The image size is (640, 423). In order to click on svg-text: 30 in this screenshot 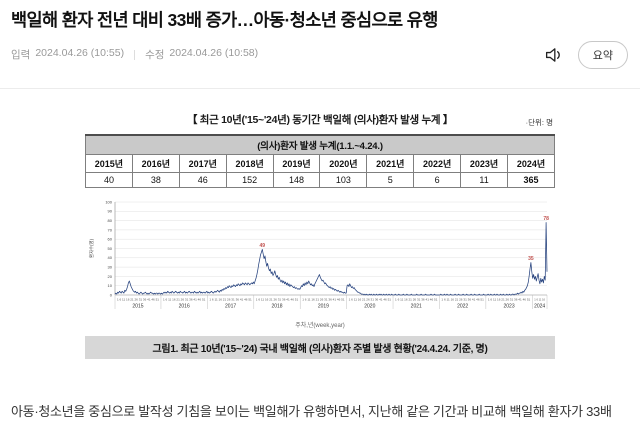, I will do `click(110, 266)`.